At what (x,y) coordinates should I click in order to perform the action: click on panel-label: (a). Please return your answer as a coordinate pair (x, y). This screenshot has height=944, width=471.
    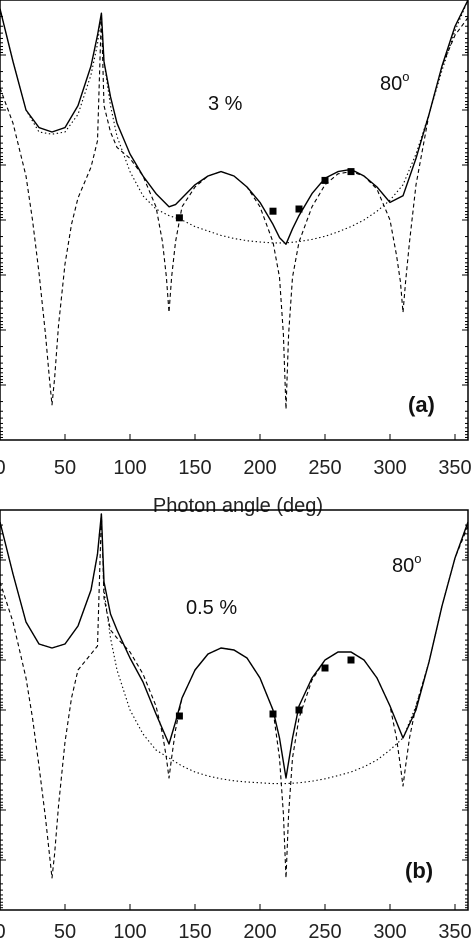
    Looking at the image, I should click on (421, 404).